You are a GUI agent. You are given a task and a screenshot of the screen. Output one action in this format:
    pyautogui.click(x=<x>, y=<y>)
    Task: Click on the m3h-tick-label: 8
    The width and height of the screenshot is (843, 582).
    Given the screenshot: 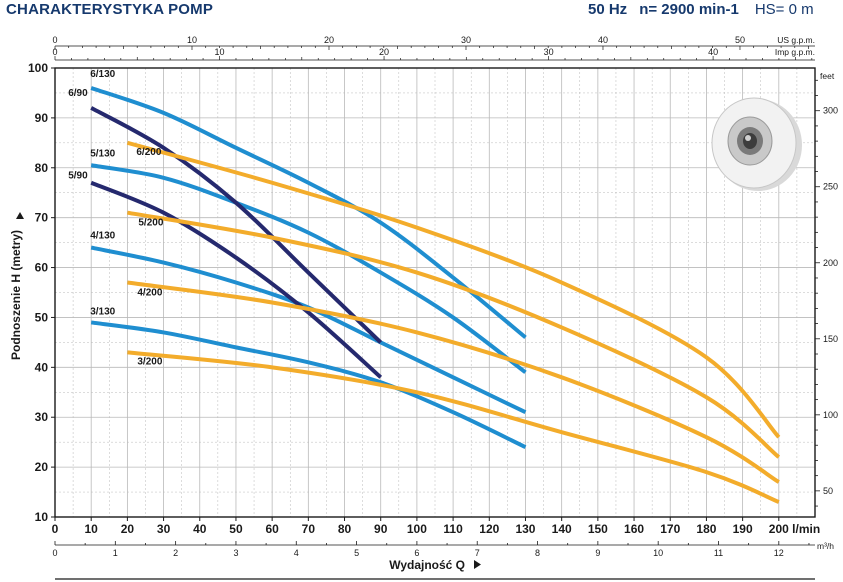 What is the action you would take?
    pyautogui.click(x=537, y=553)
    